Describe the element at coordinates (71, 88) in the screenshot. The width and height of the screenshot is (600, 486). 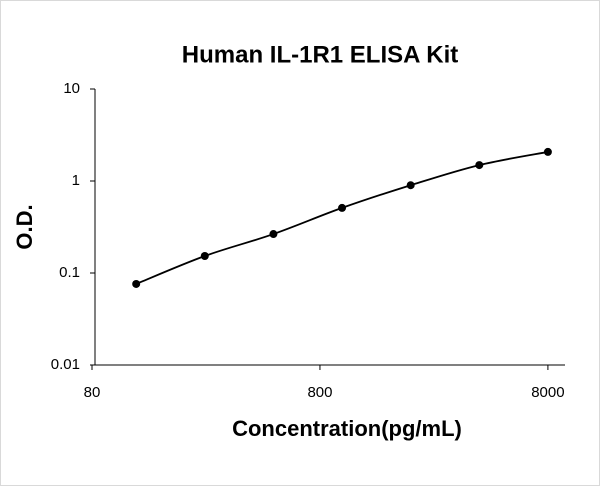
I see `y-tick-label: 10` at that location.